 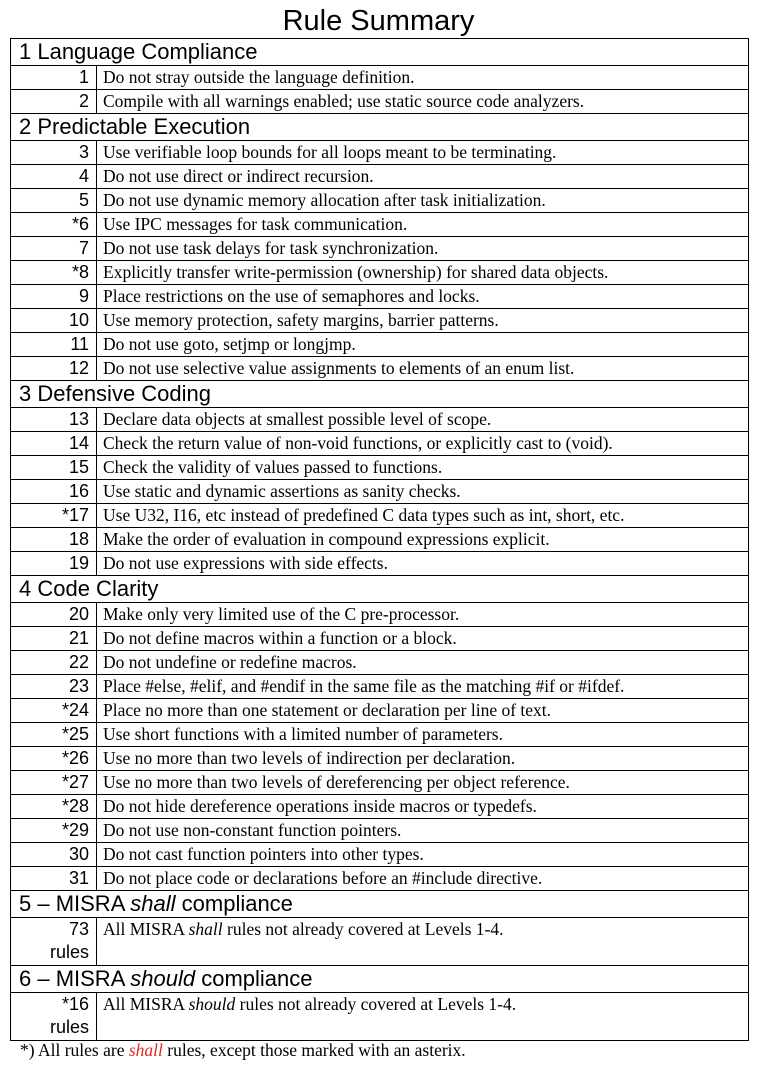 I want to click on rule-number: 13, so click(x=53, y=419).